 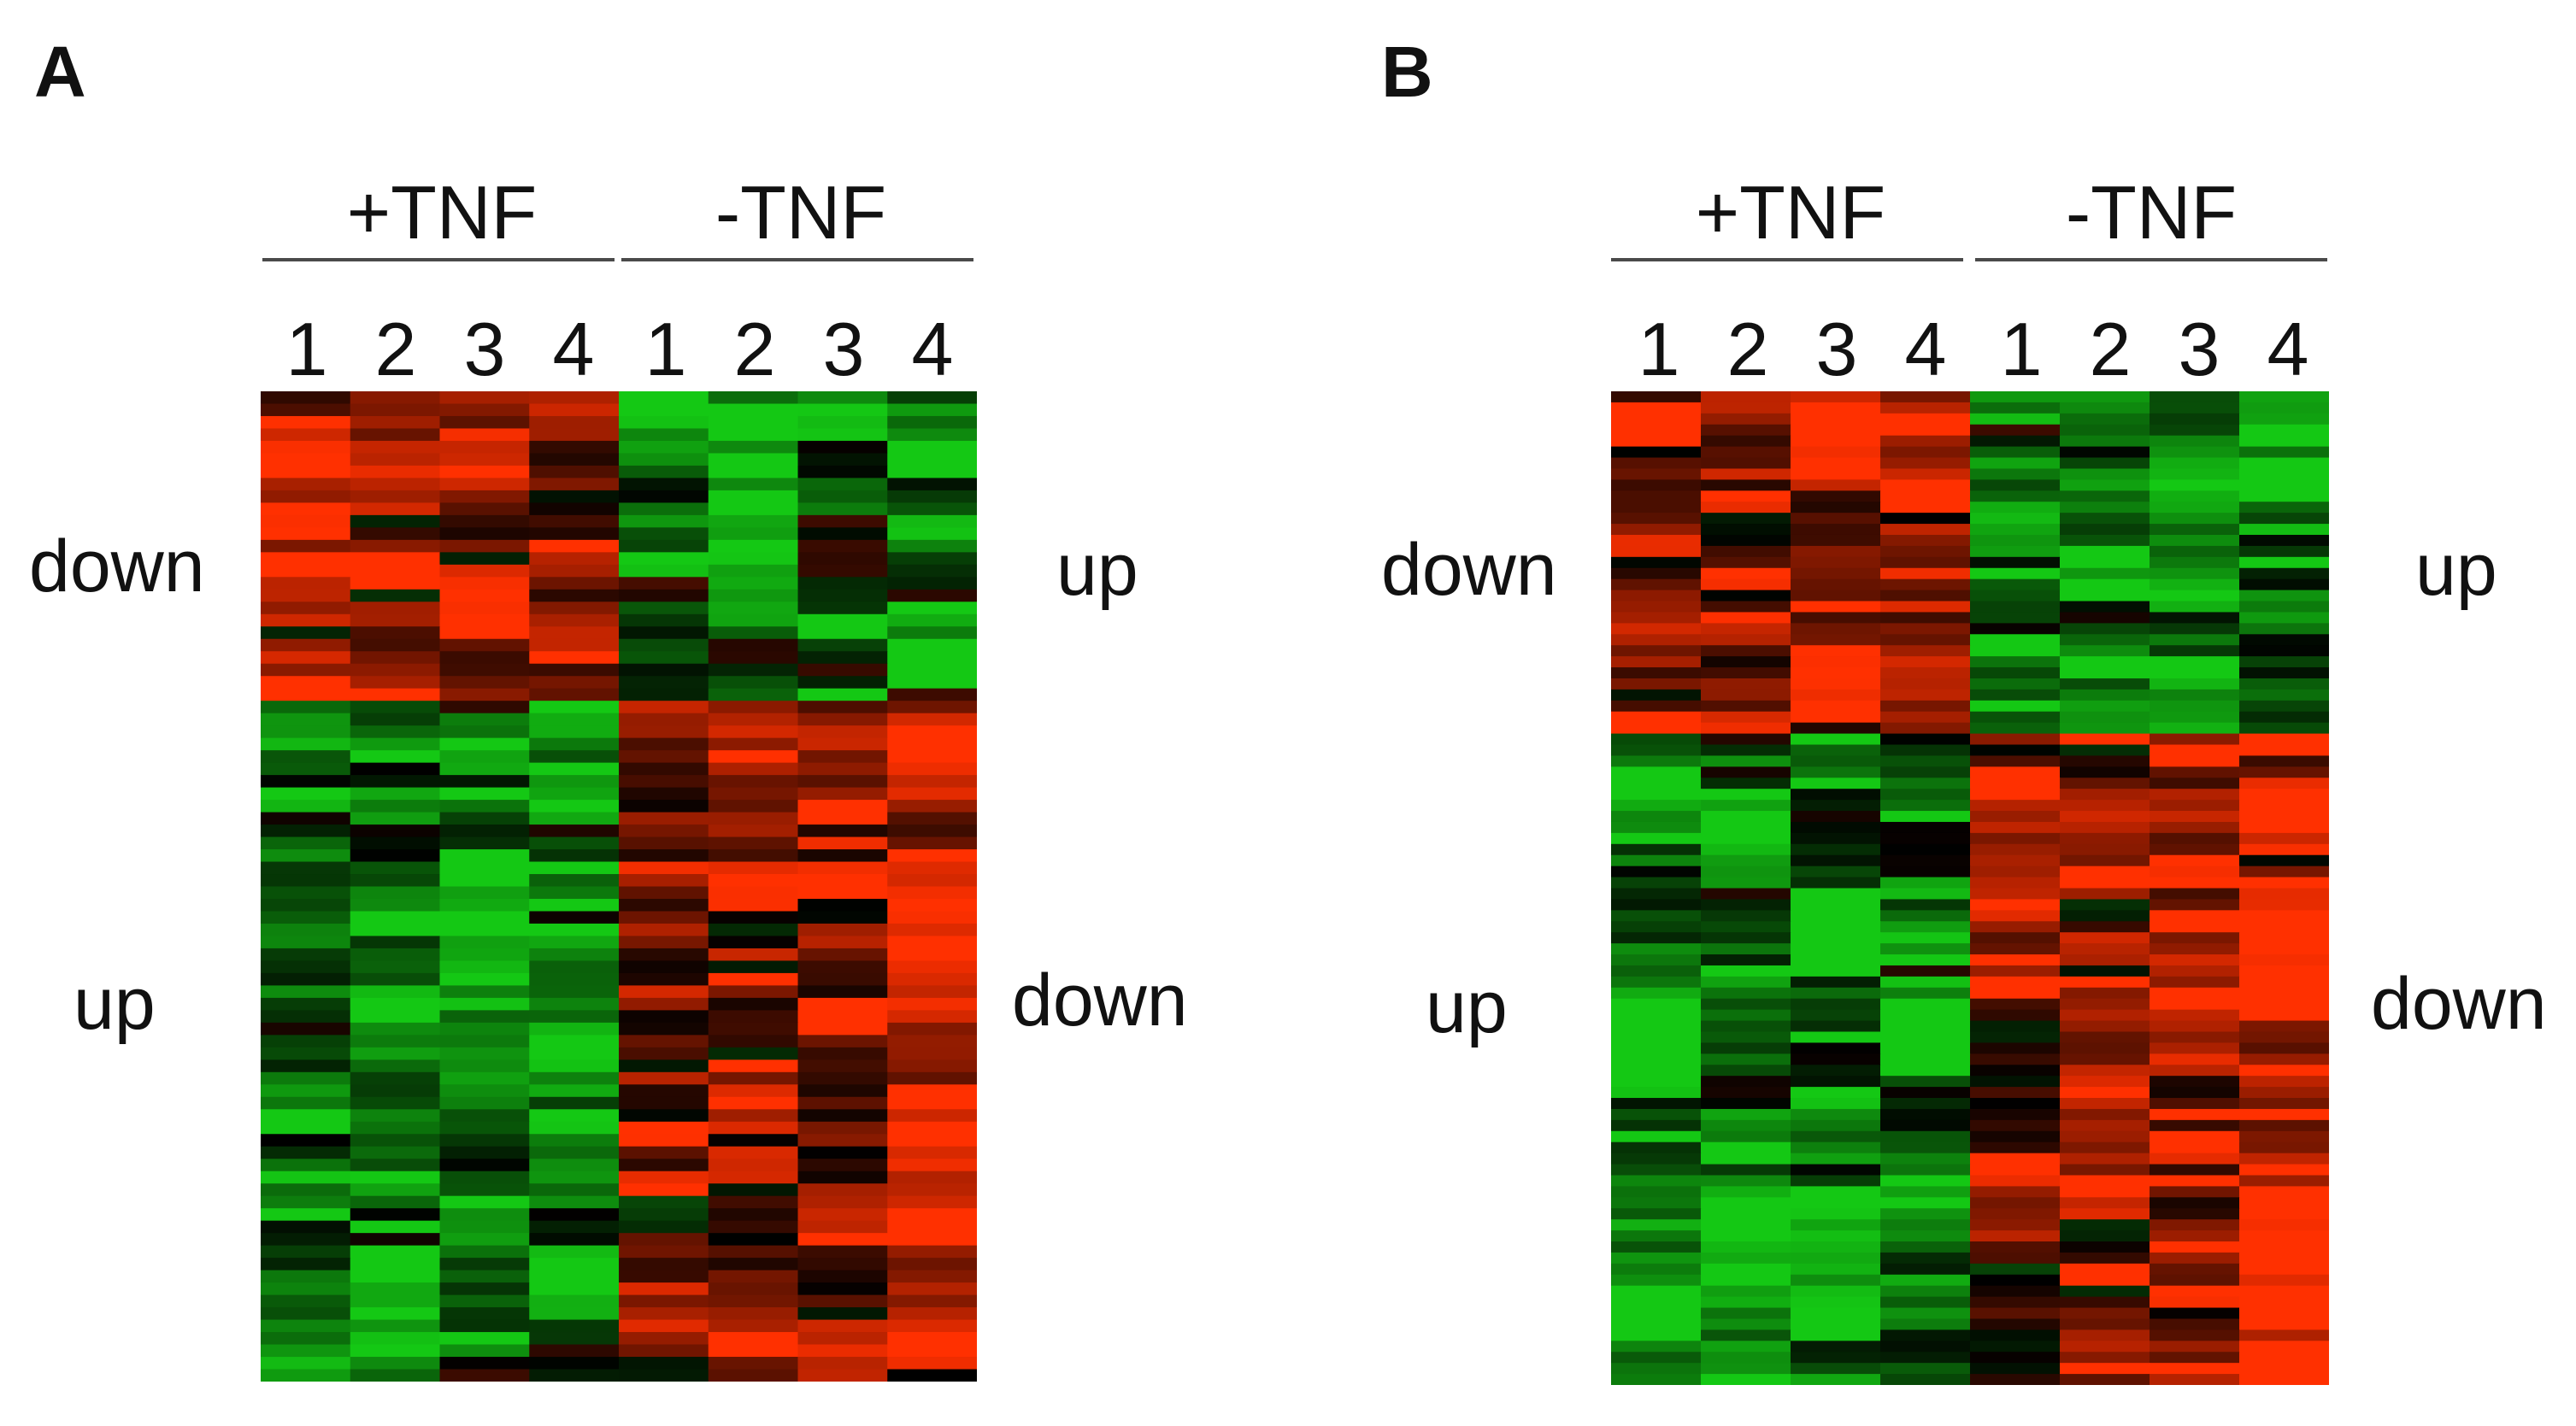 I want to click on group-line-plus-tnf, so click(x=1787, y=259).